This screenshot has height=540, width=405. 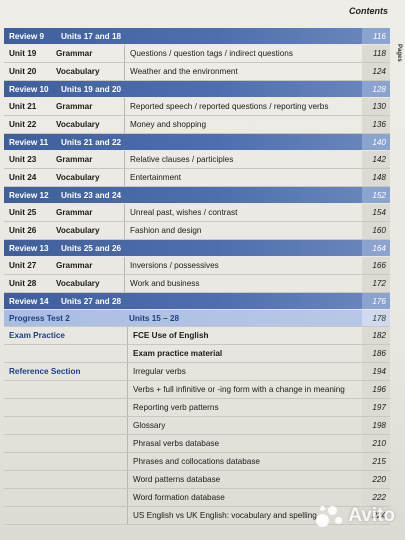 I want to click on progress-test-row: Progress Test 2 Units 15 – 28 178, so click(x=197, y=318).